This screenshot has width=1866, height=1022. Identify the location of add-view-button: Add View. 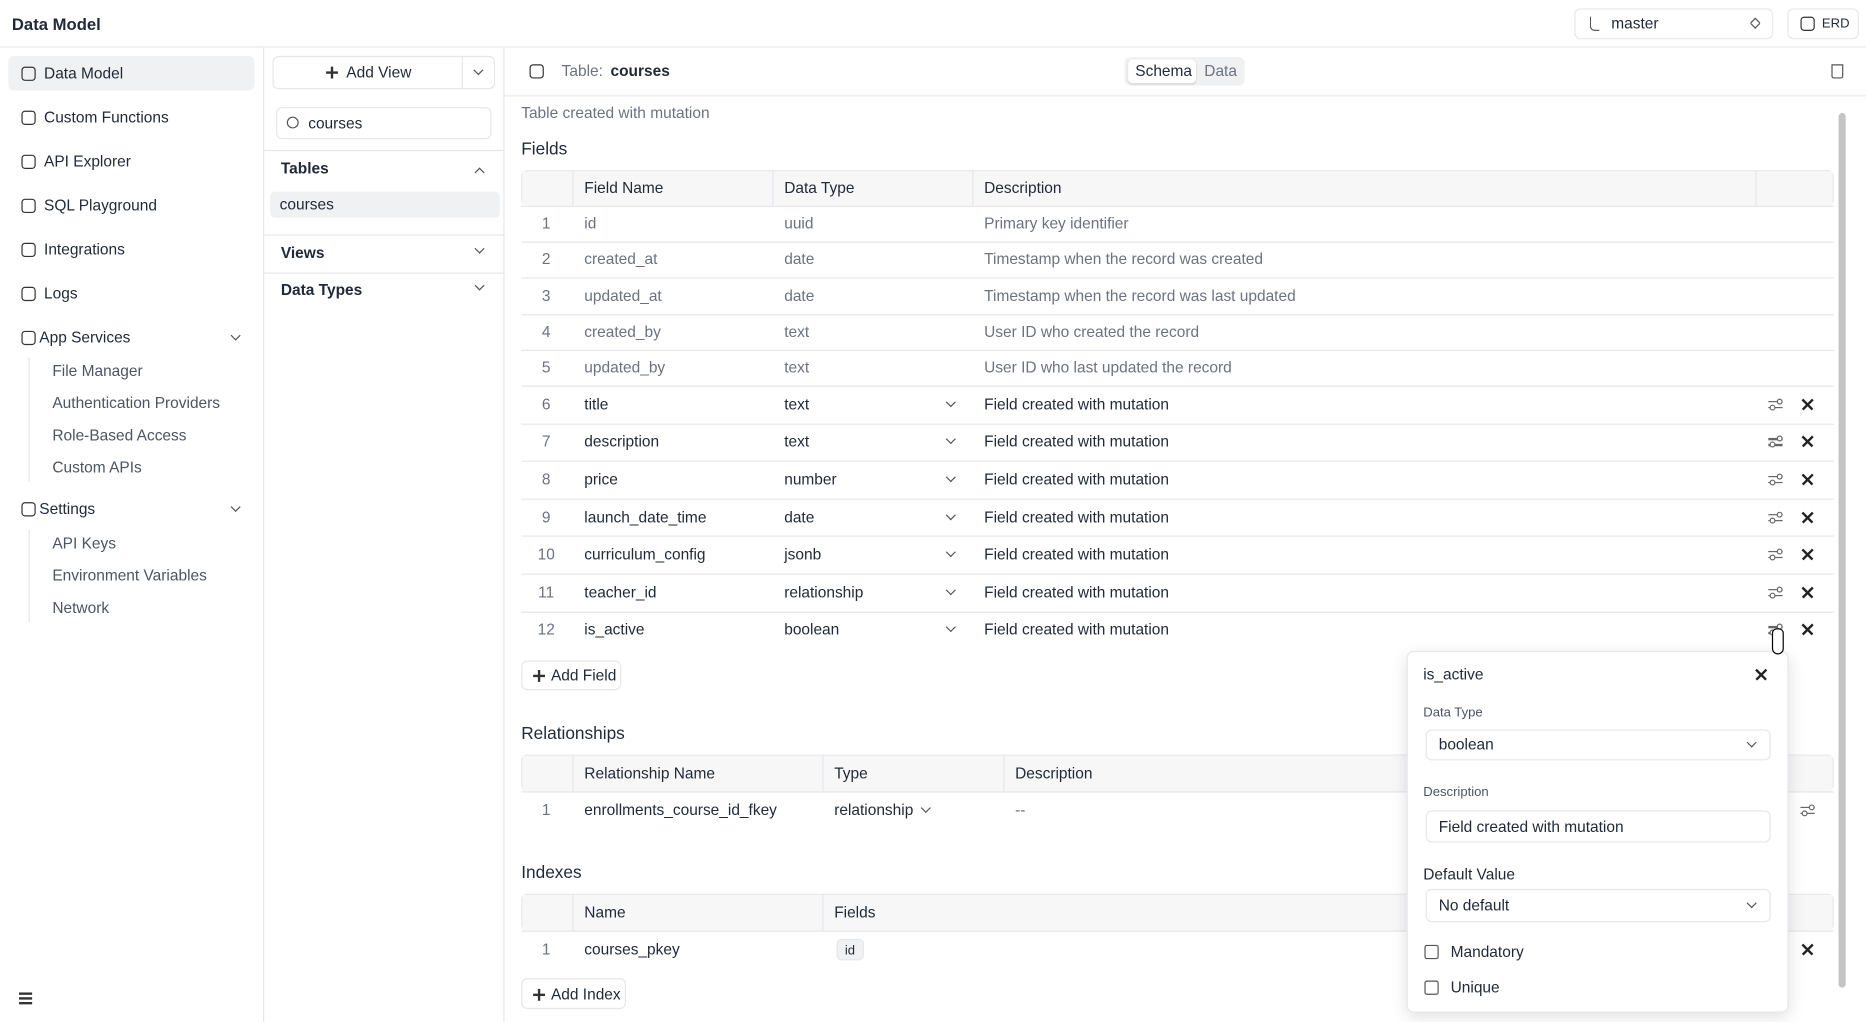
(384, 72).